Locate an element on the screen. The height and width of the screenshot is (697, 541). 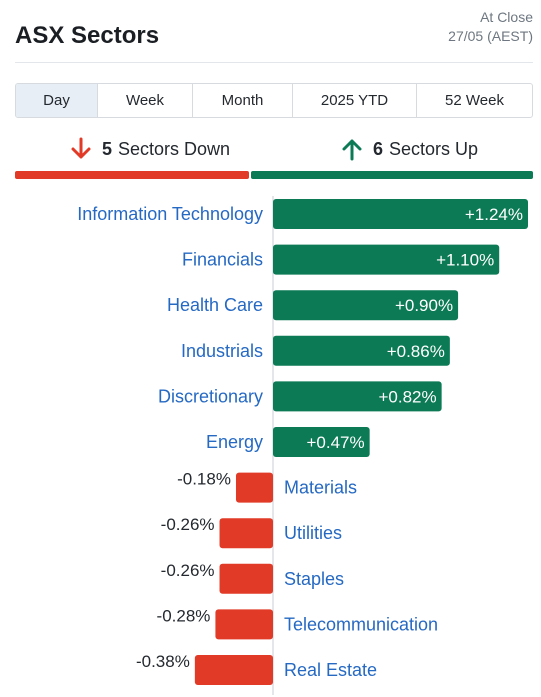
market-status: At Close 27/05 (AEST) is located at coordinates (490, 27).